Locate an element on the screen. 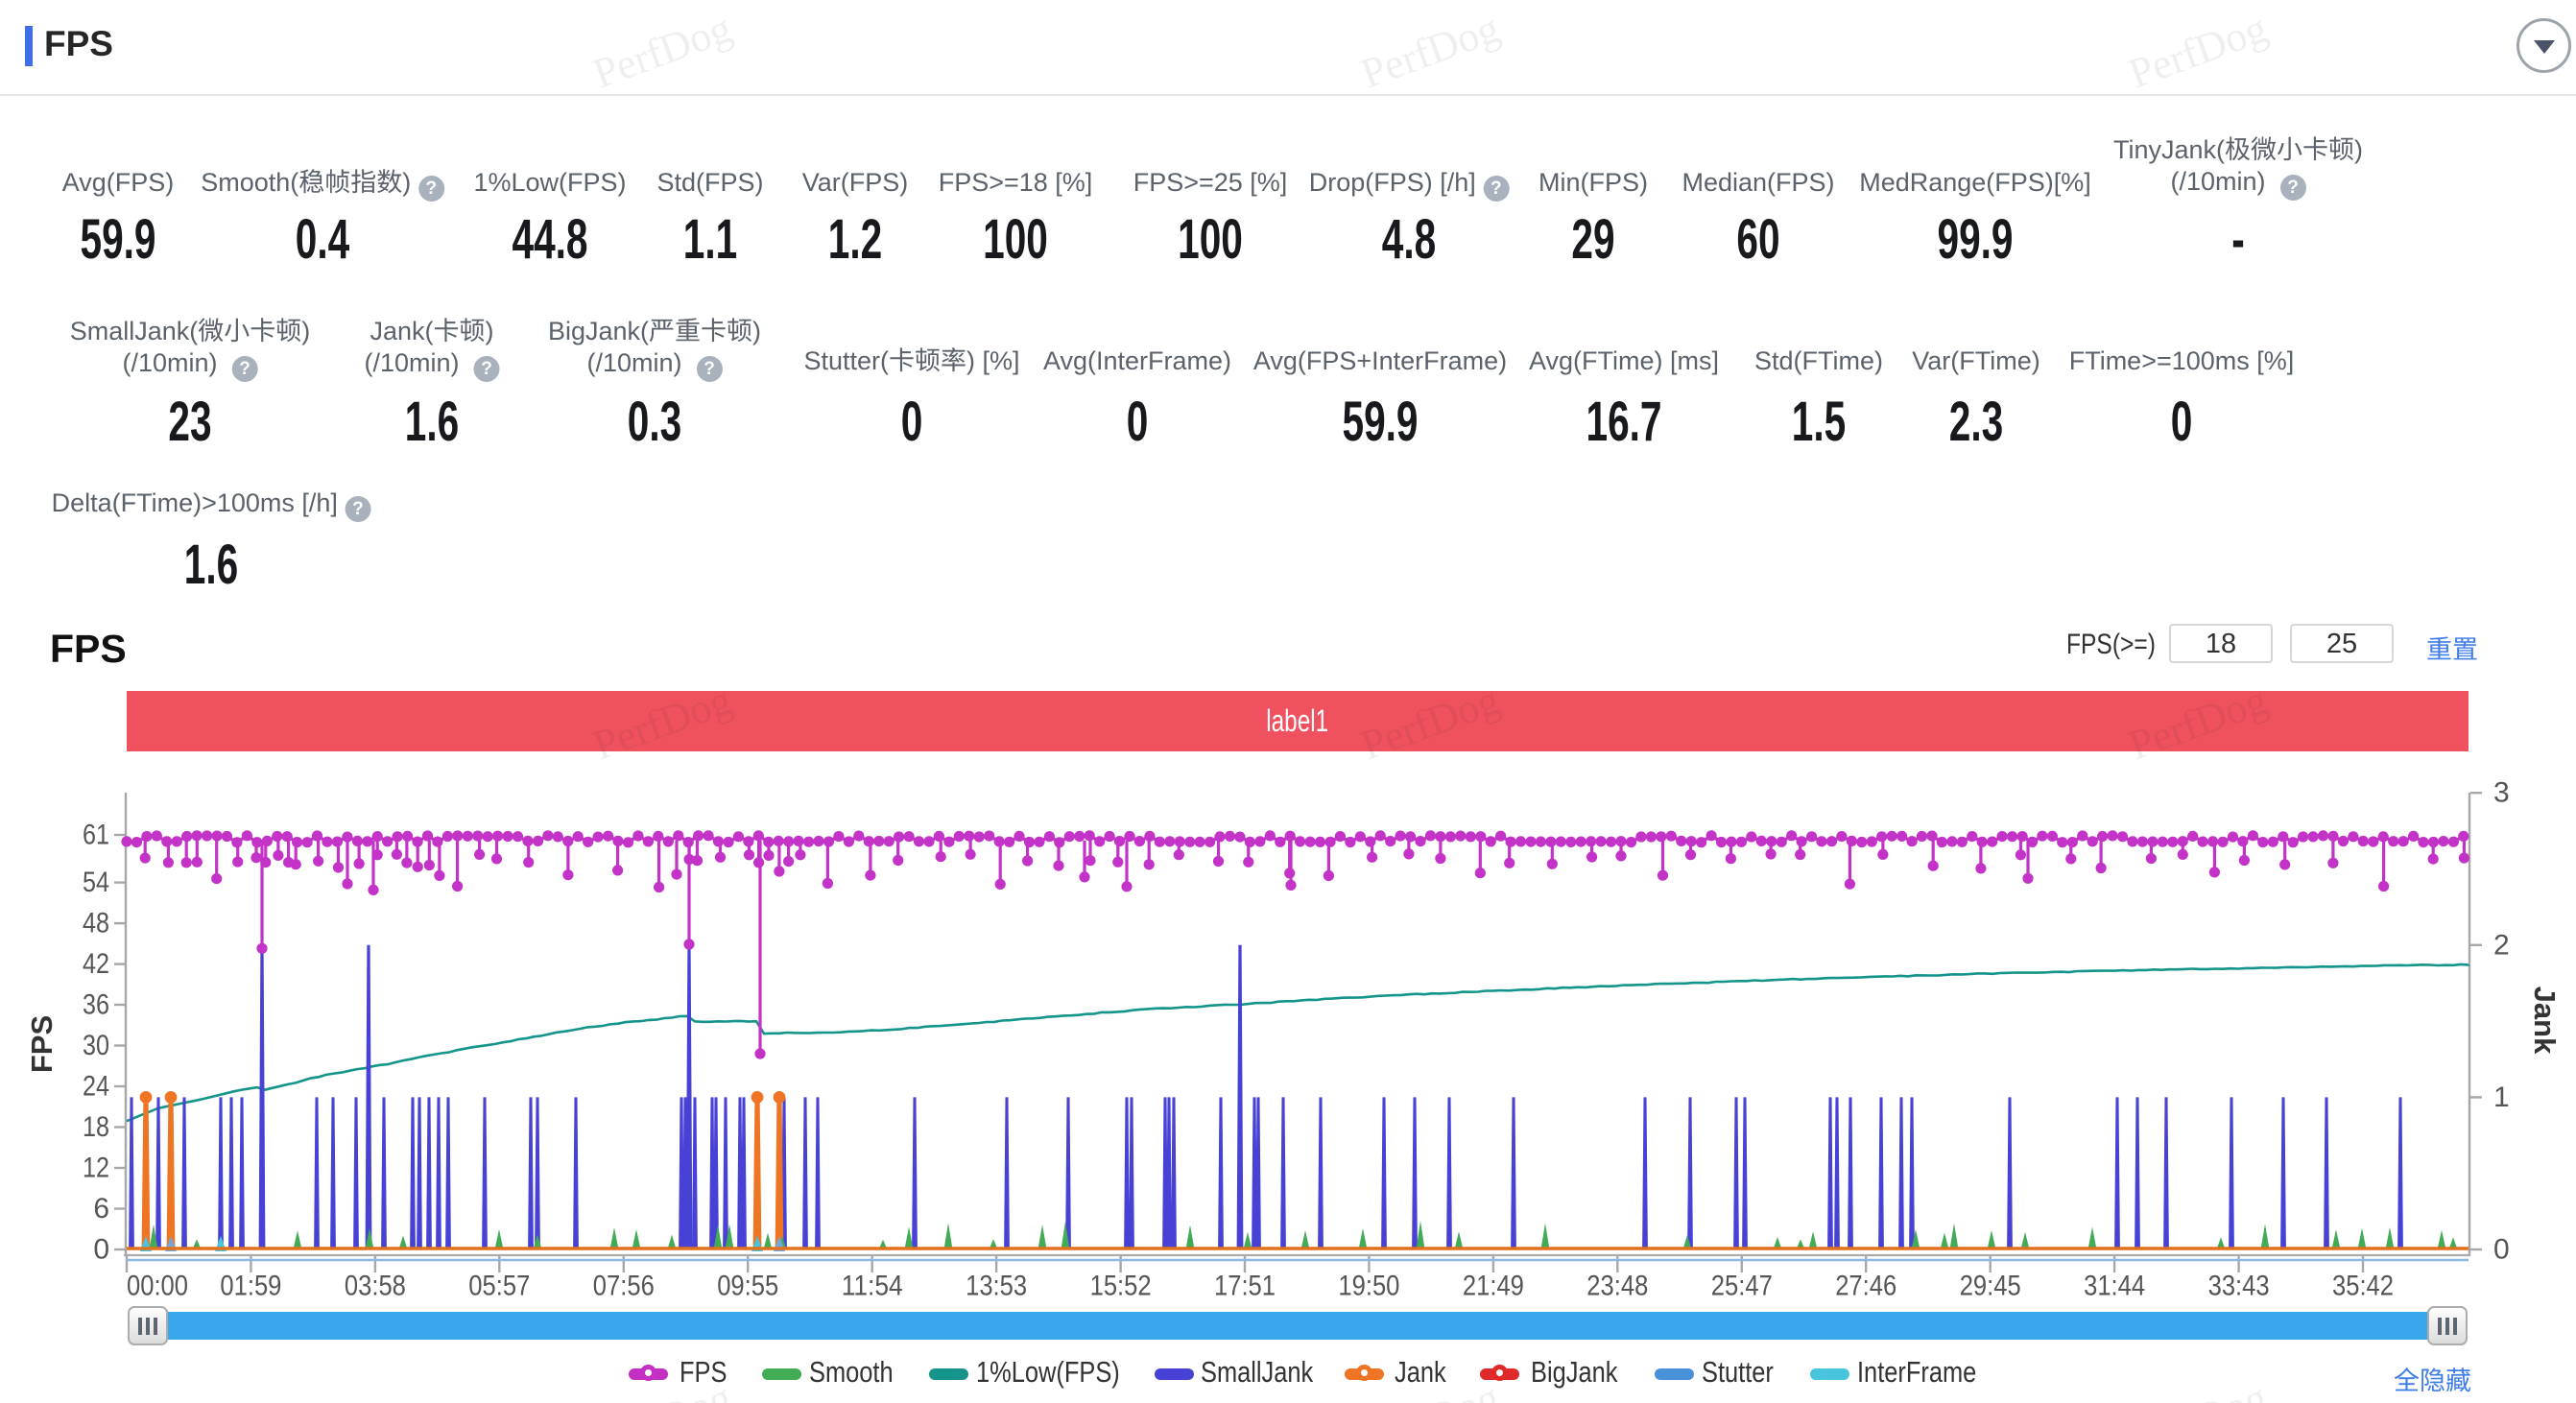  svg-text: 2 is located at coordinates (2501, 945).